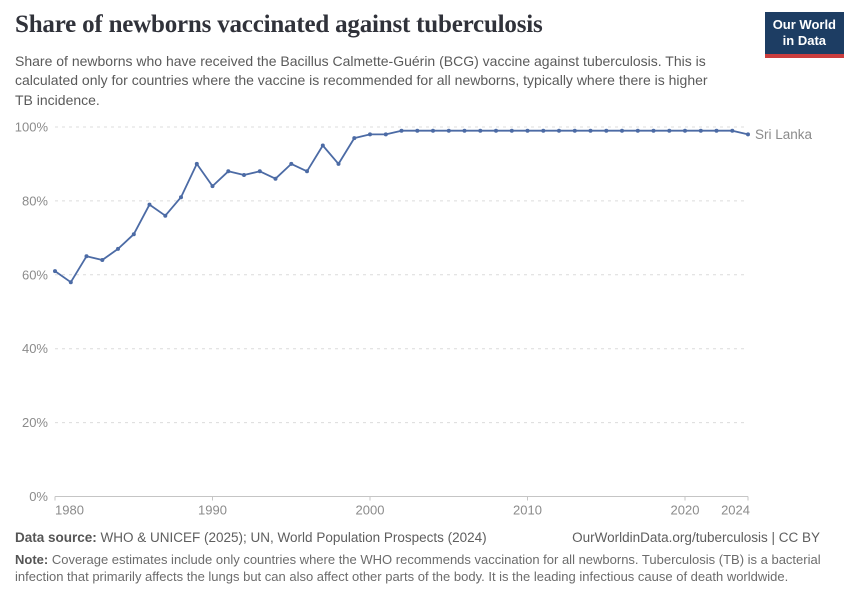 The width and height of the screenshot is (850, 600). Describe the element at coordinates (35, 348) in the screenshot. I see `y-tick-label: 40%` at that location.